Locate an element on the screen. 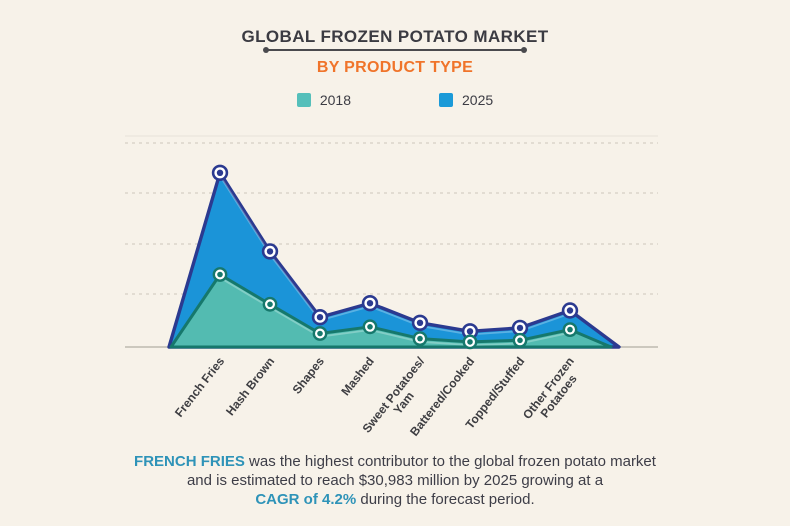 The height and width of the screenshot is (526, 790). footnote-line-3: CAGR of 4.2% during the forecast period. is located at coordinates (395, 499).